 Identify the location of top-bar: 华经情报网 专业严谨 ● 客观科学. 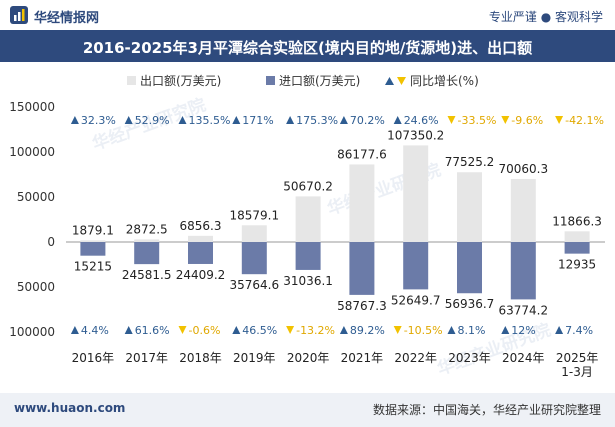
(307, 15).